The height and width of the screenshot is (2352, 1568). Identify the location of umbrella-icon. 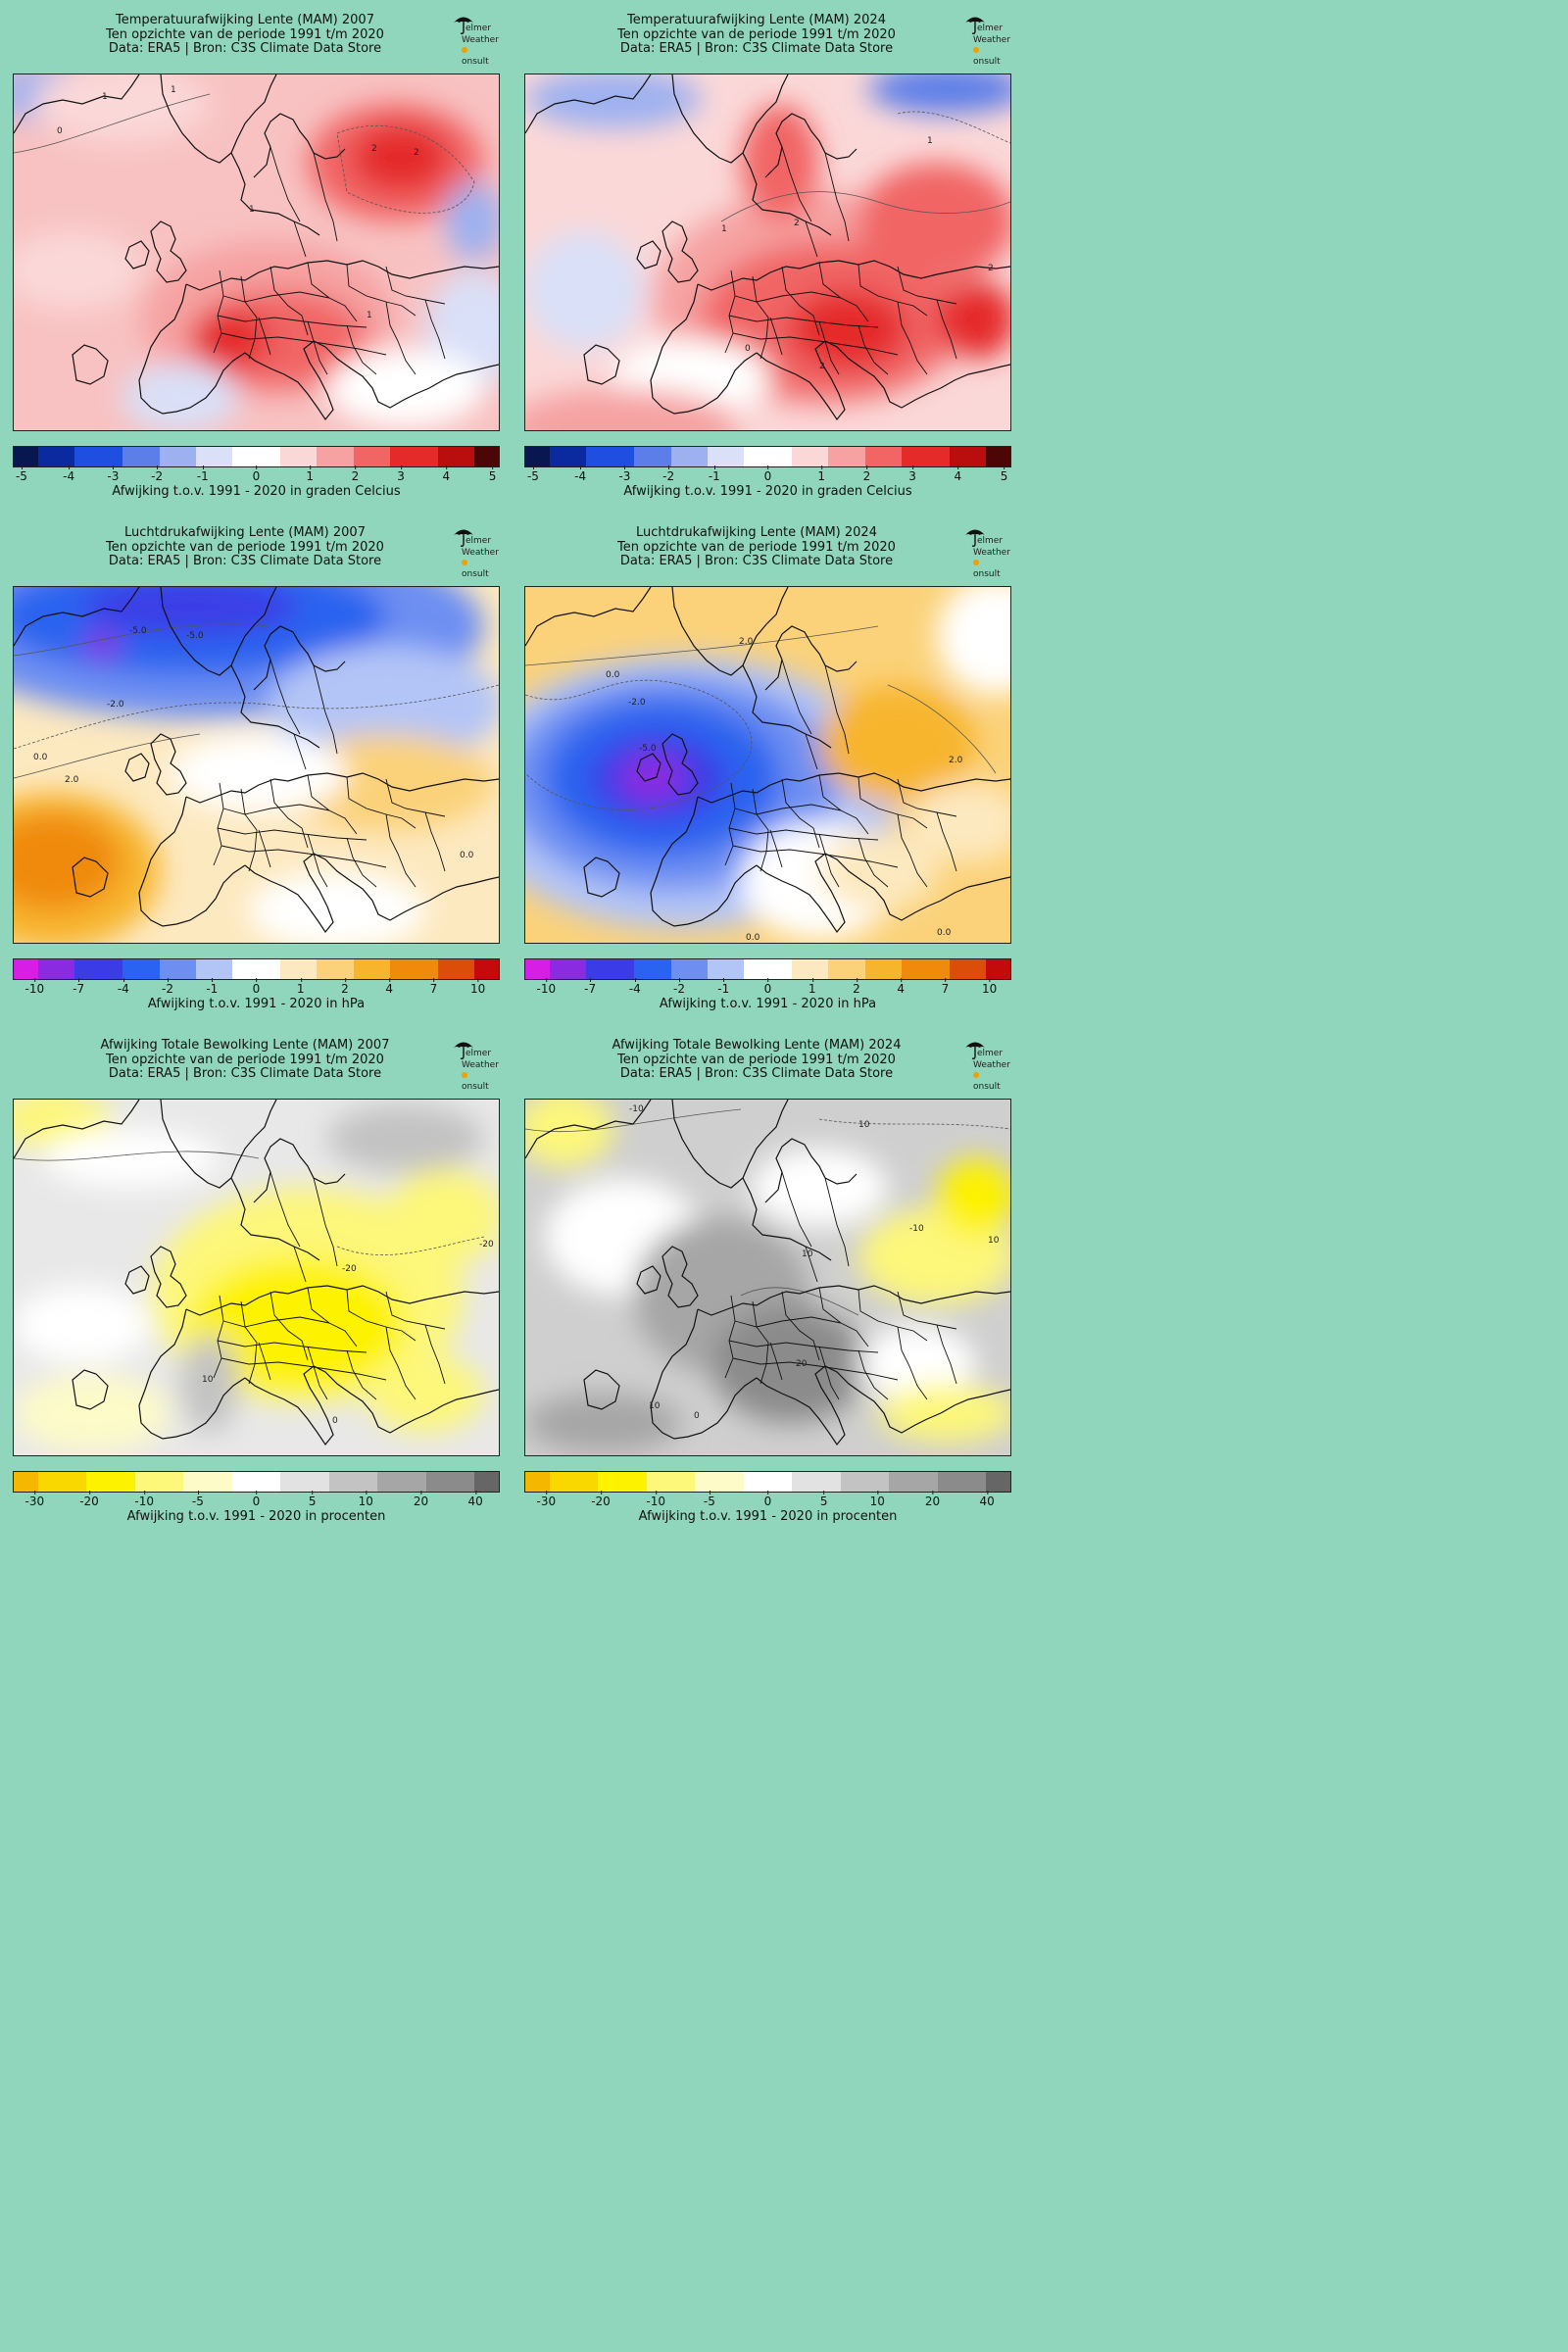
(975, 1050).